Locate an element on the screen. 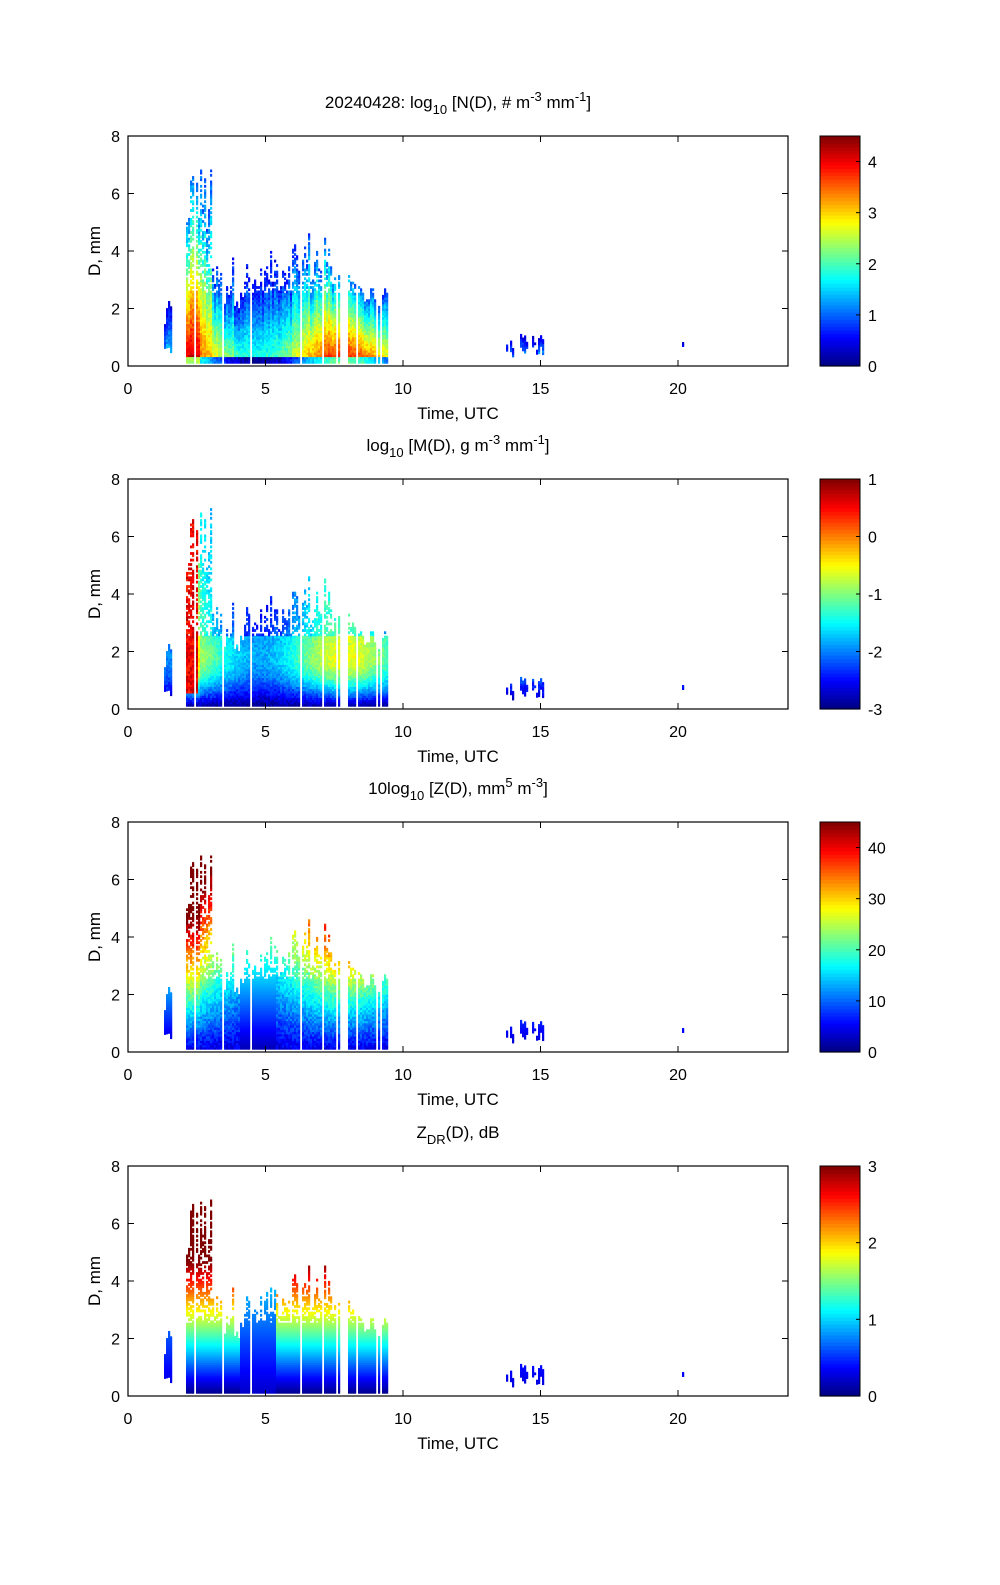  y-tick-label: 0 is located at coordinates (115, 367).